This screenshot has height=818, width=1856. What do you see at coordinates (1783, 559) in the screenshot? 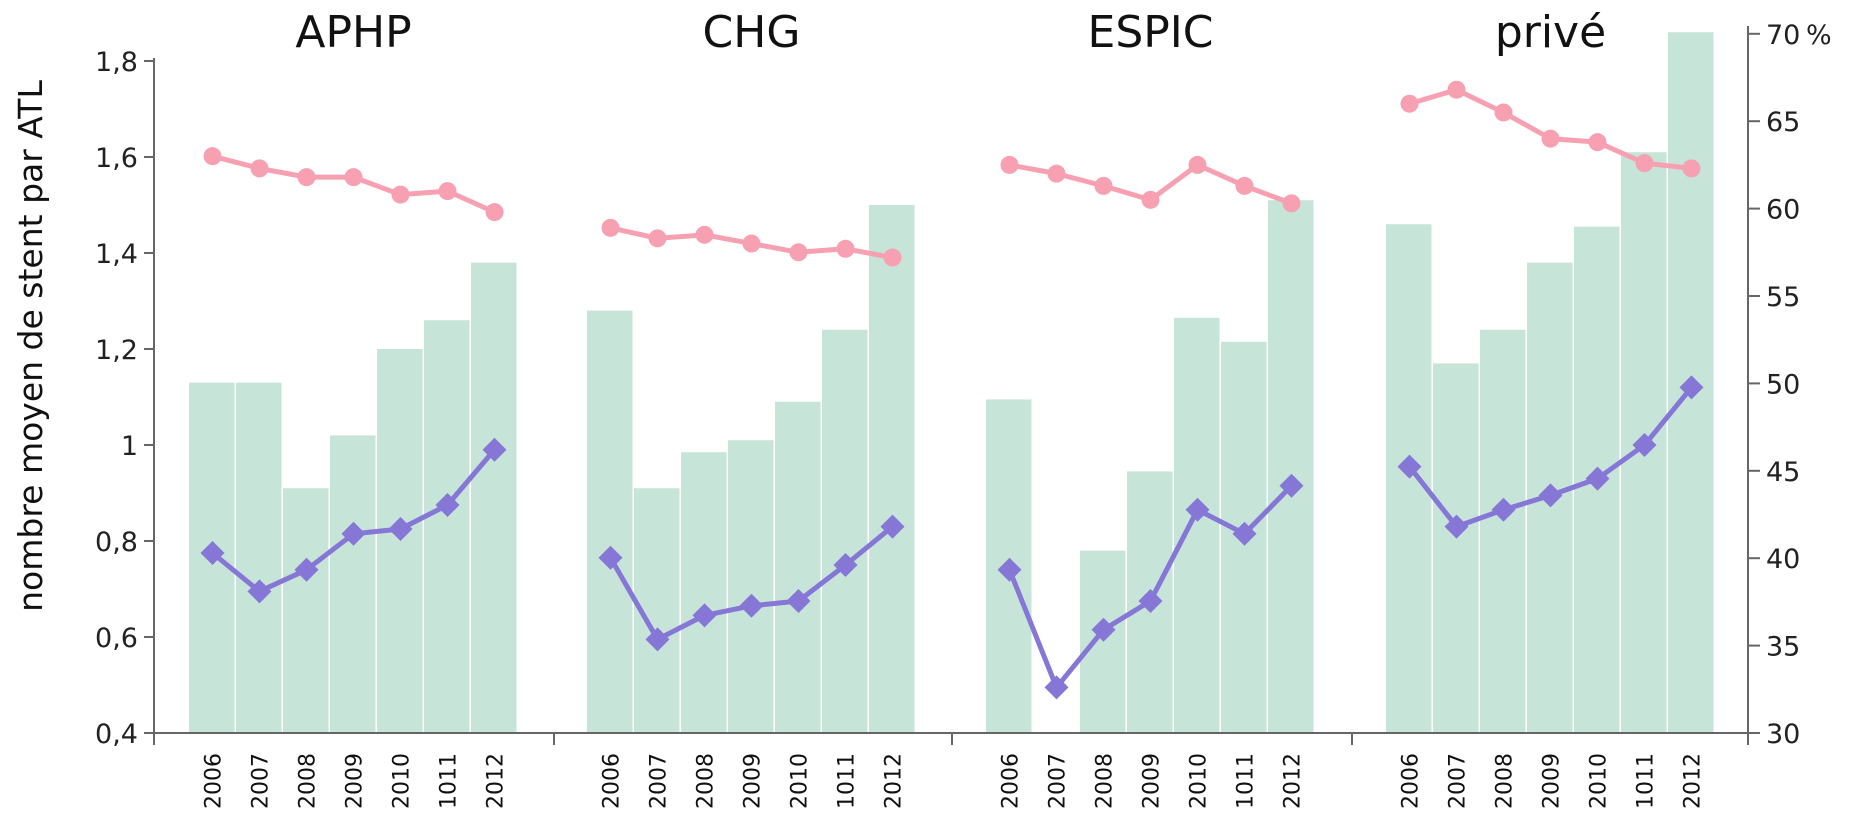
I see `y-right-tick-label: 40` at bounding box center [1783, 559].